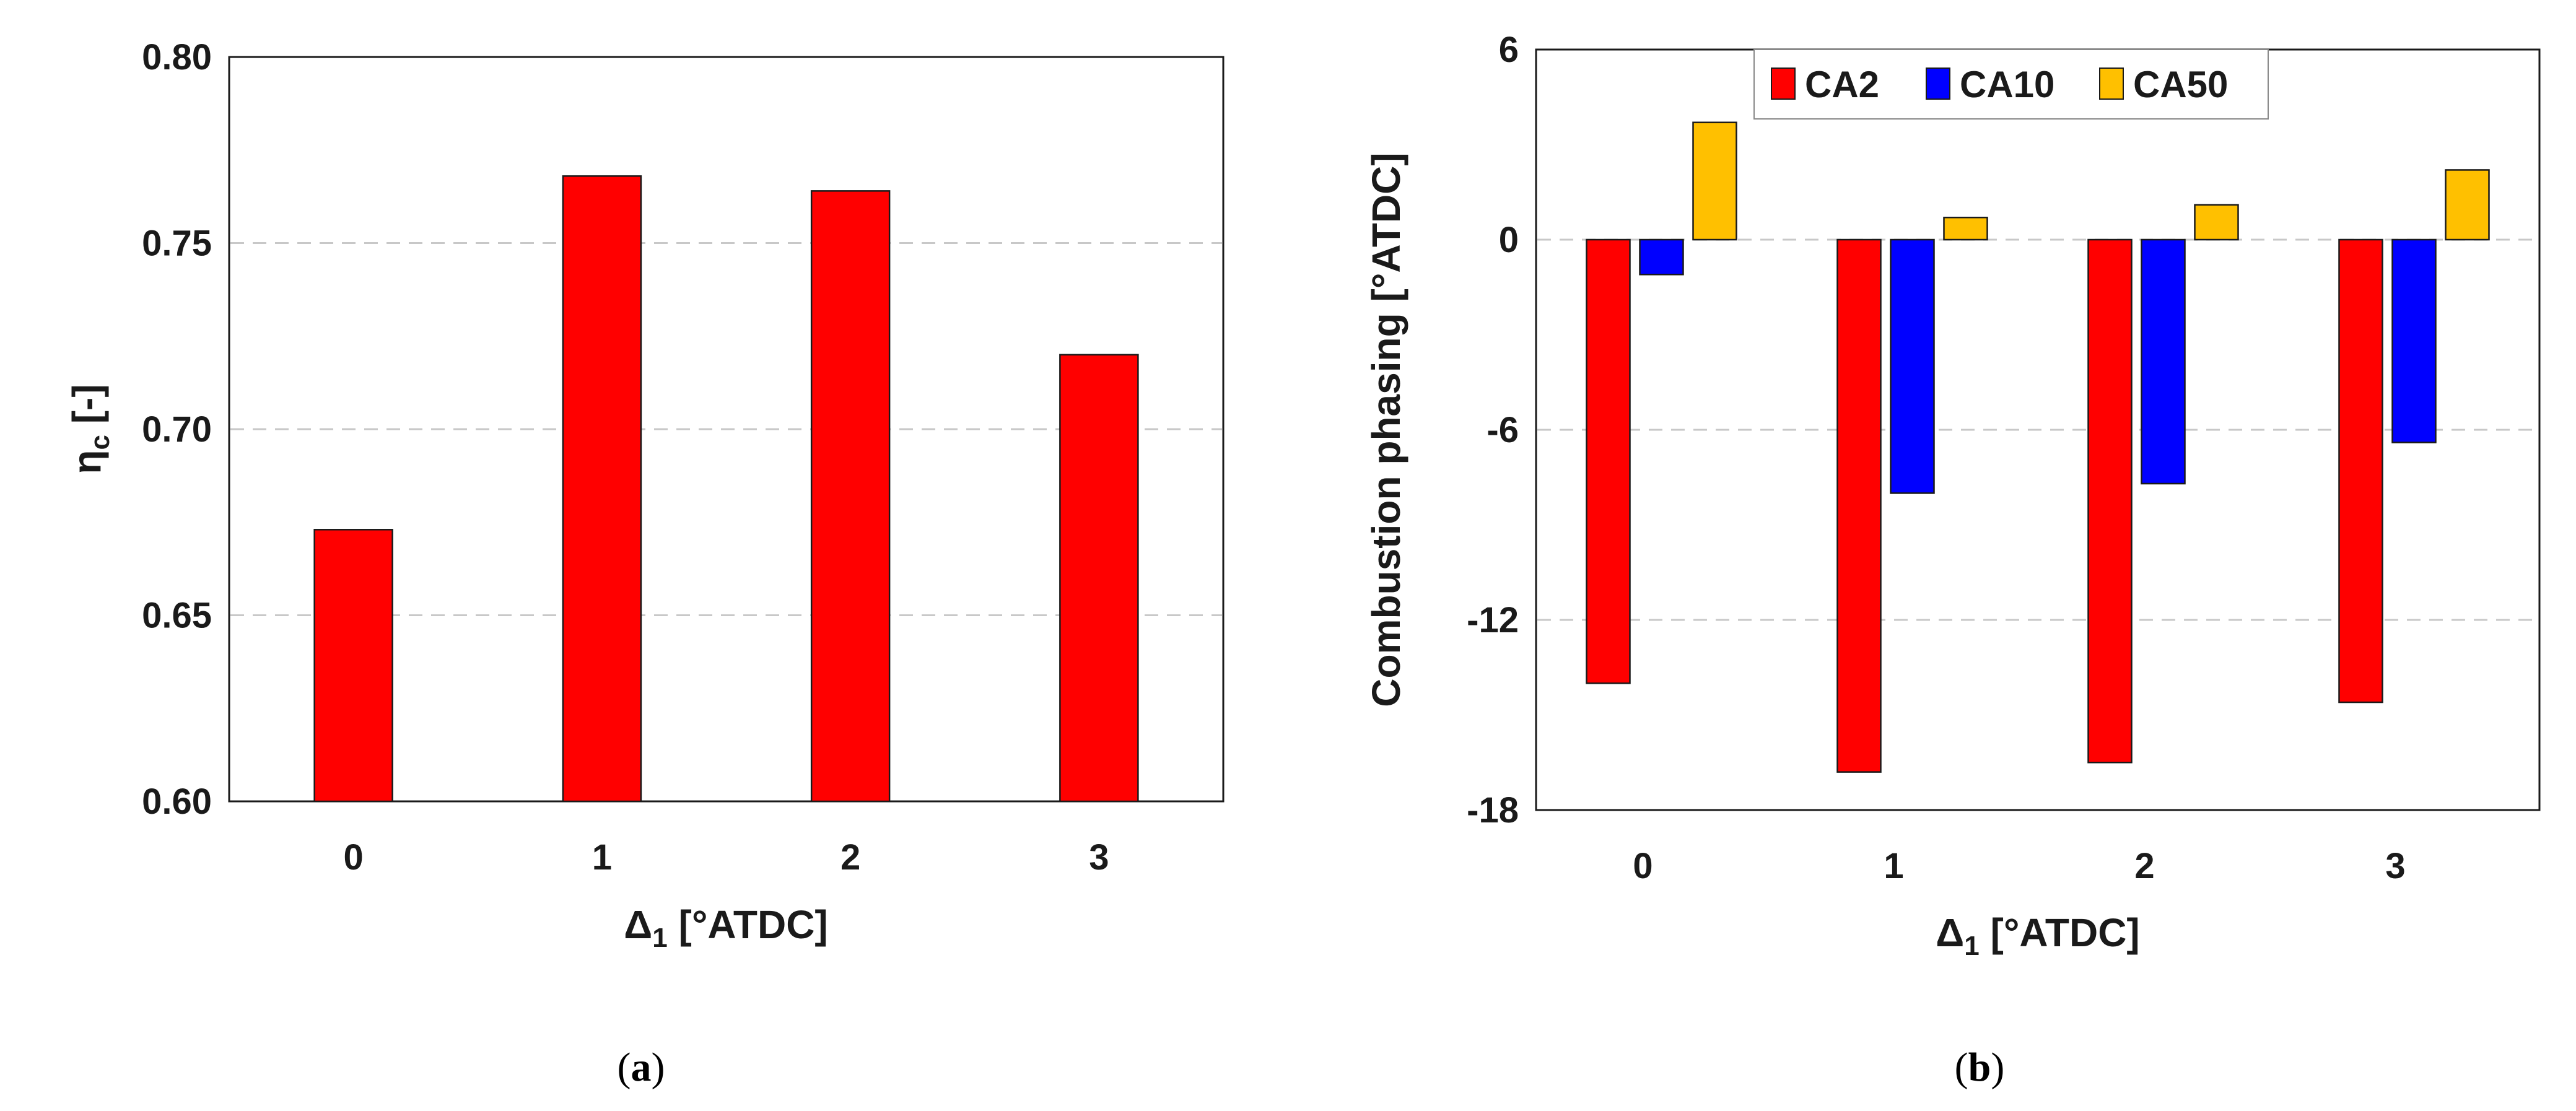 The image size is (2576, 1111). I want to click on panel-a-x-axis-title: Δ1 [°ATDC], so click(725, 927).